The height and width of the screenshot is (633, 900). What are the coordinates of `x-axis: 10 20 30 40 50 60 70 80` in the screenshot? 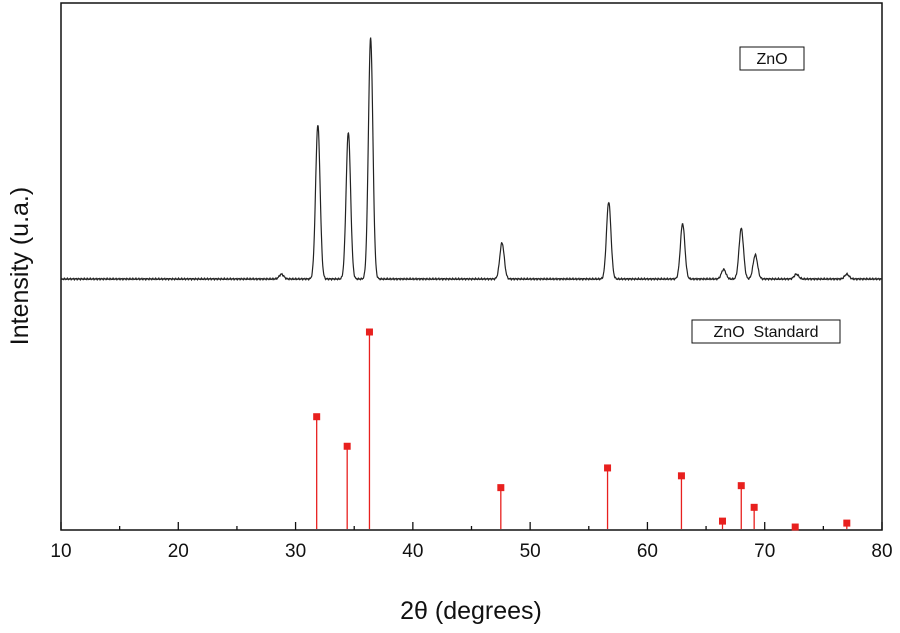 It's located at (471, 542).